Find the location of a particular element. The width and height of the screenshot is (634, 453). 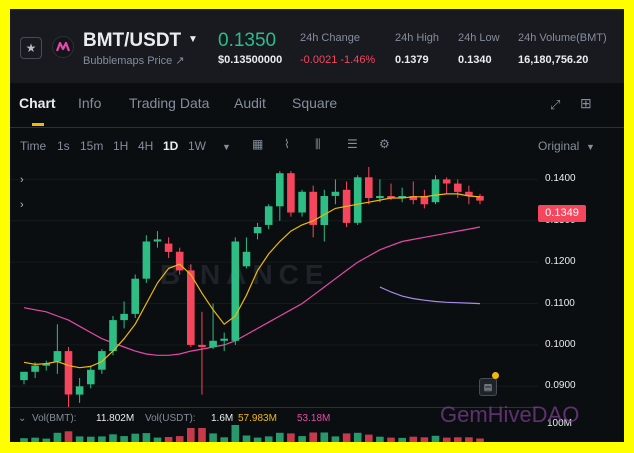

tab-square: Square is located at coordinates (315, 103).